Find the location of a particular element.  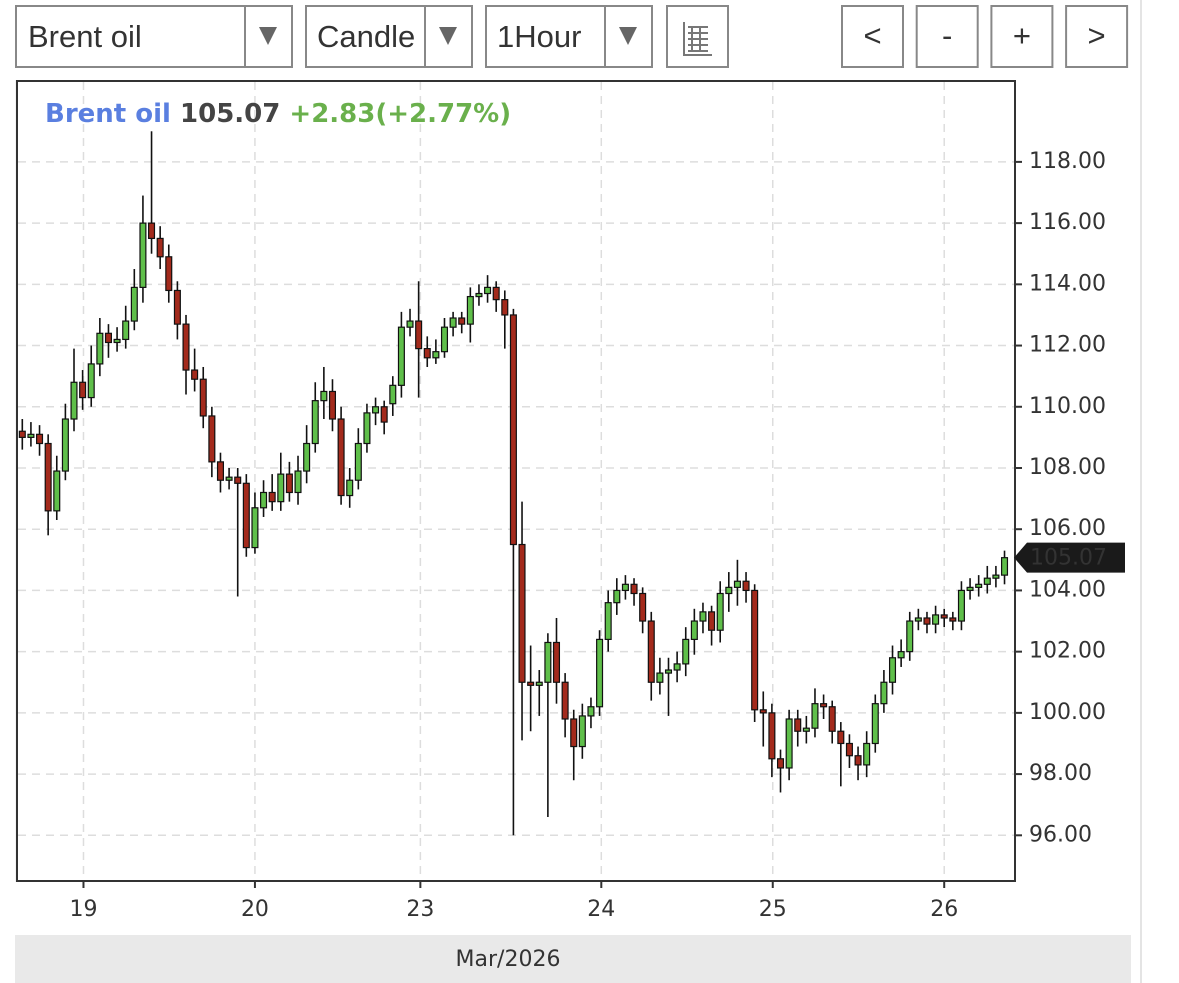

y-tick-label: 102.00 is located at coordinates (1067, 651).